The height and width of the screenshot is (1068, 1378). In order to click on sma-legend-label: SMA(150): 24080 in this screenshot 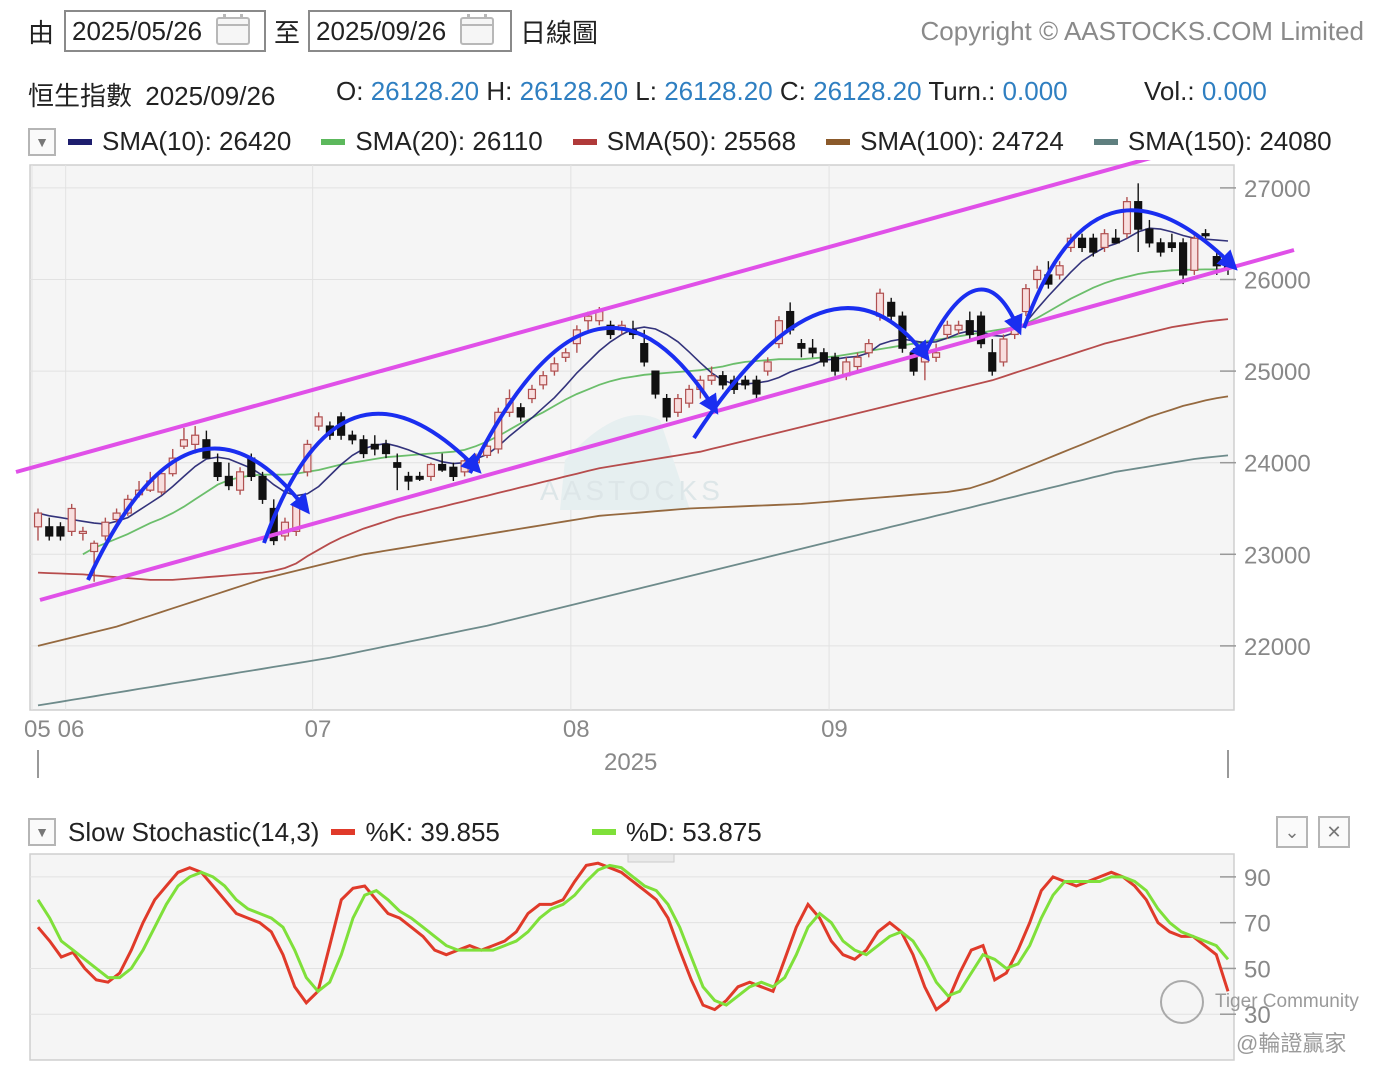, I will do `click(1229, 141)`.